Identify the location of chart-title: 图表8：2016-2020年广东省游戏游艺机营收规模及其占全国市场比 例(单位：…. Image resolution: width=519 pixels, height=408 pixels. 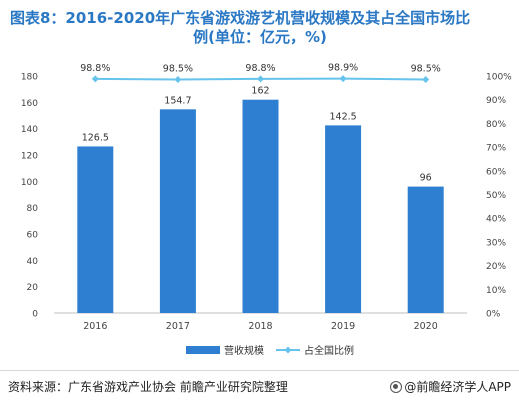
(260, 28).